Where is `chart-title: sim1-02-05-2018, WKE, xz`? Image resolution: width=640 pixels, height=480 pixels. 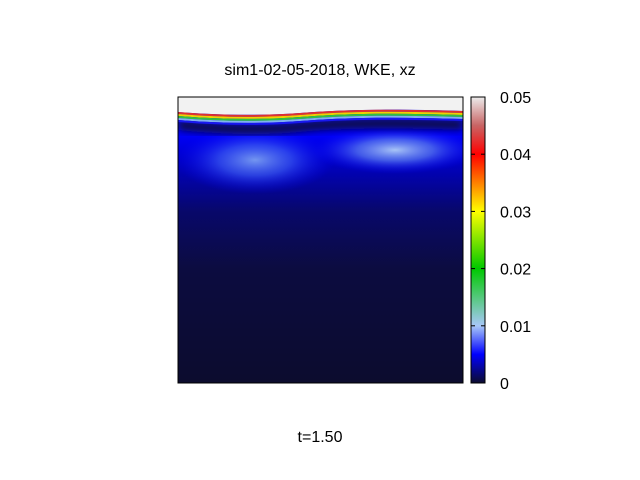 chart-title: sim1-02-05-2018, WKE, xz is located at coordinates (319, 70).